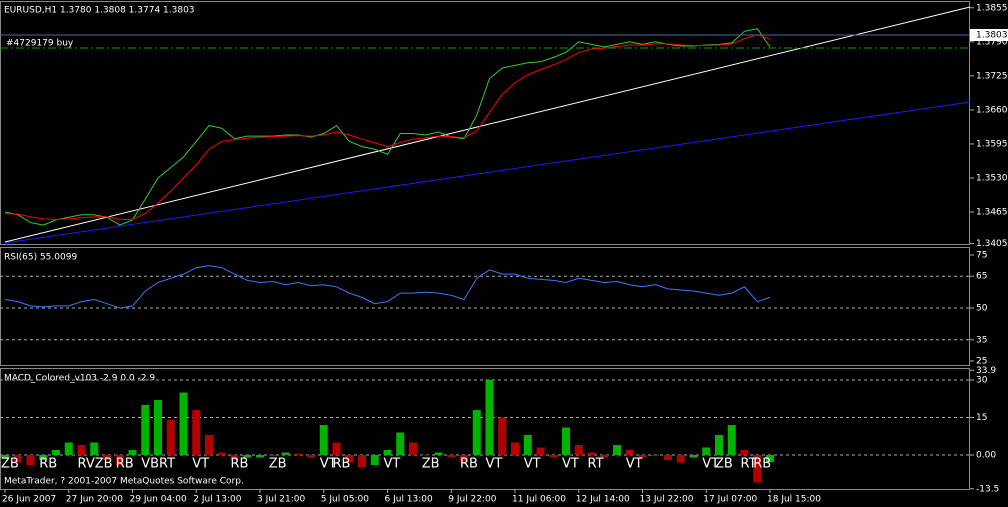  Describe the element at coordinates (158, 500) in the screenshot. I see `x-tick-label: 29 Jun 04:00` at that location.